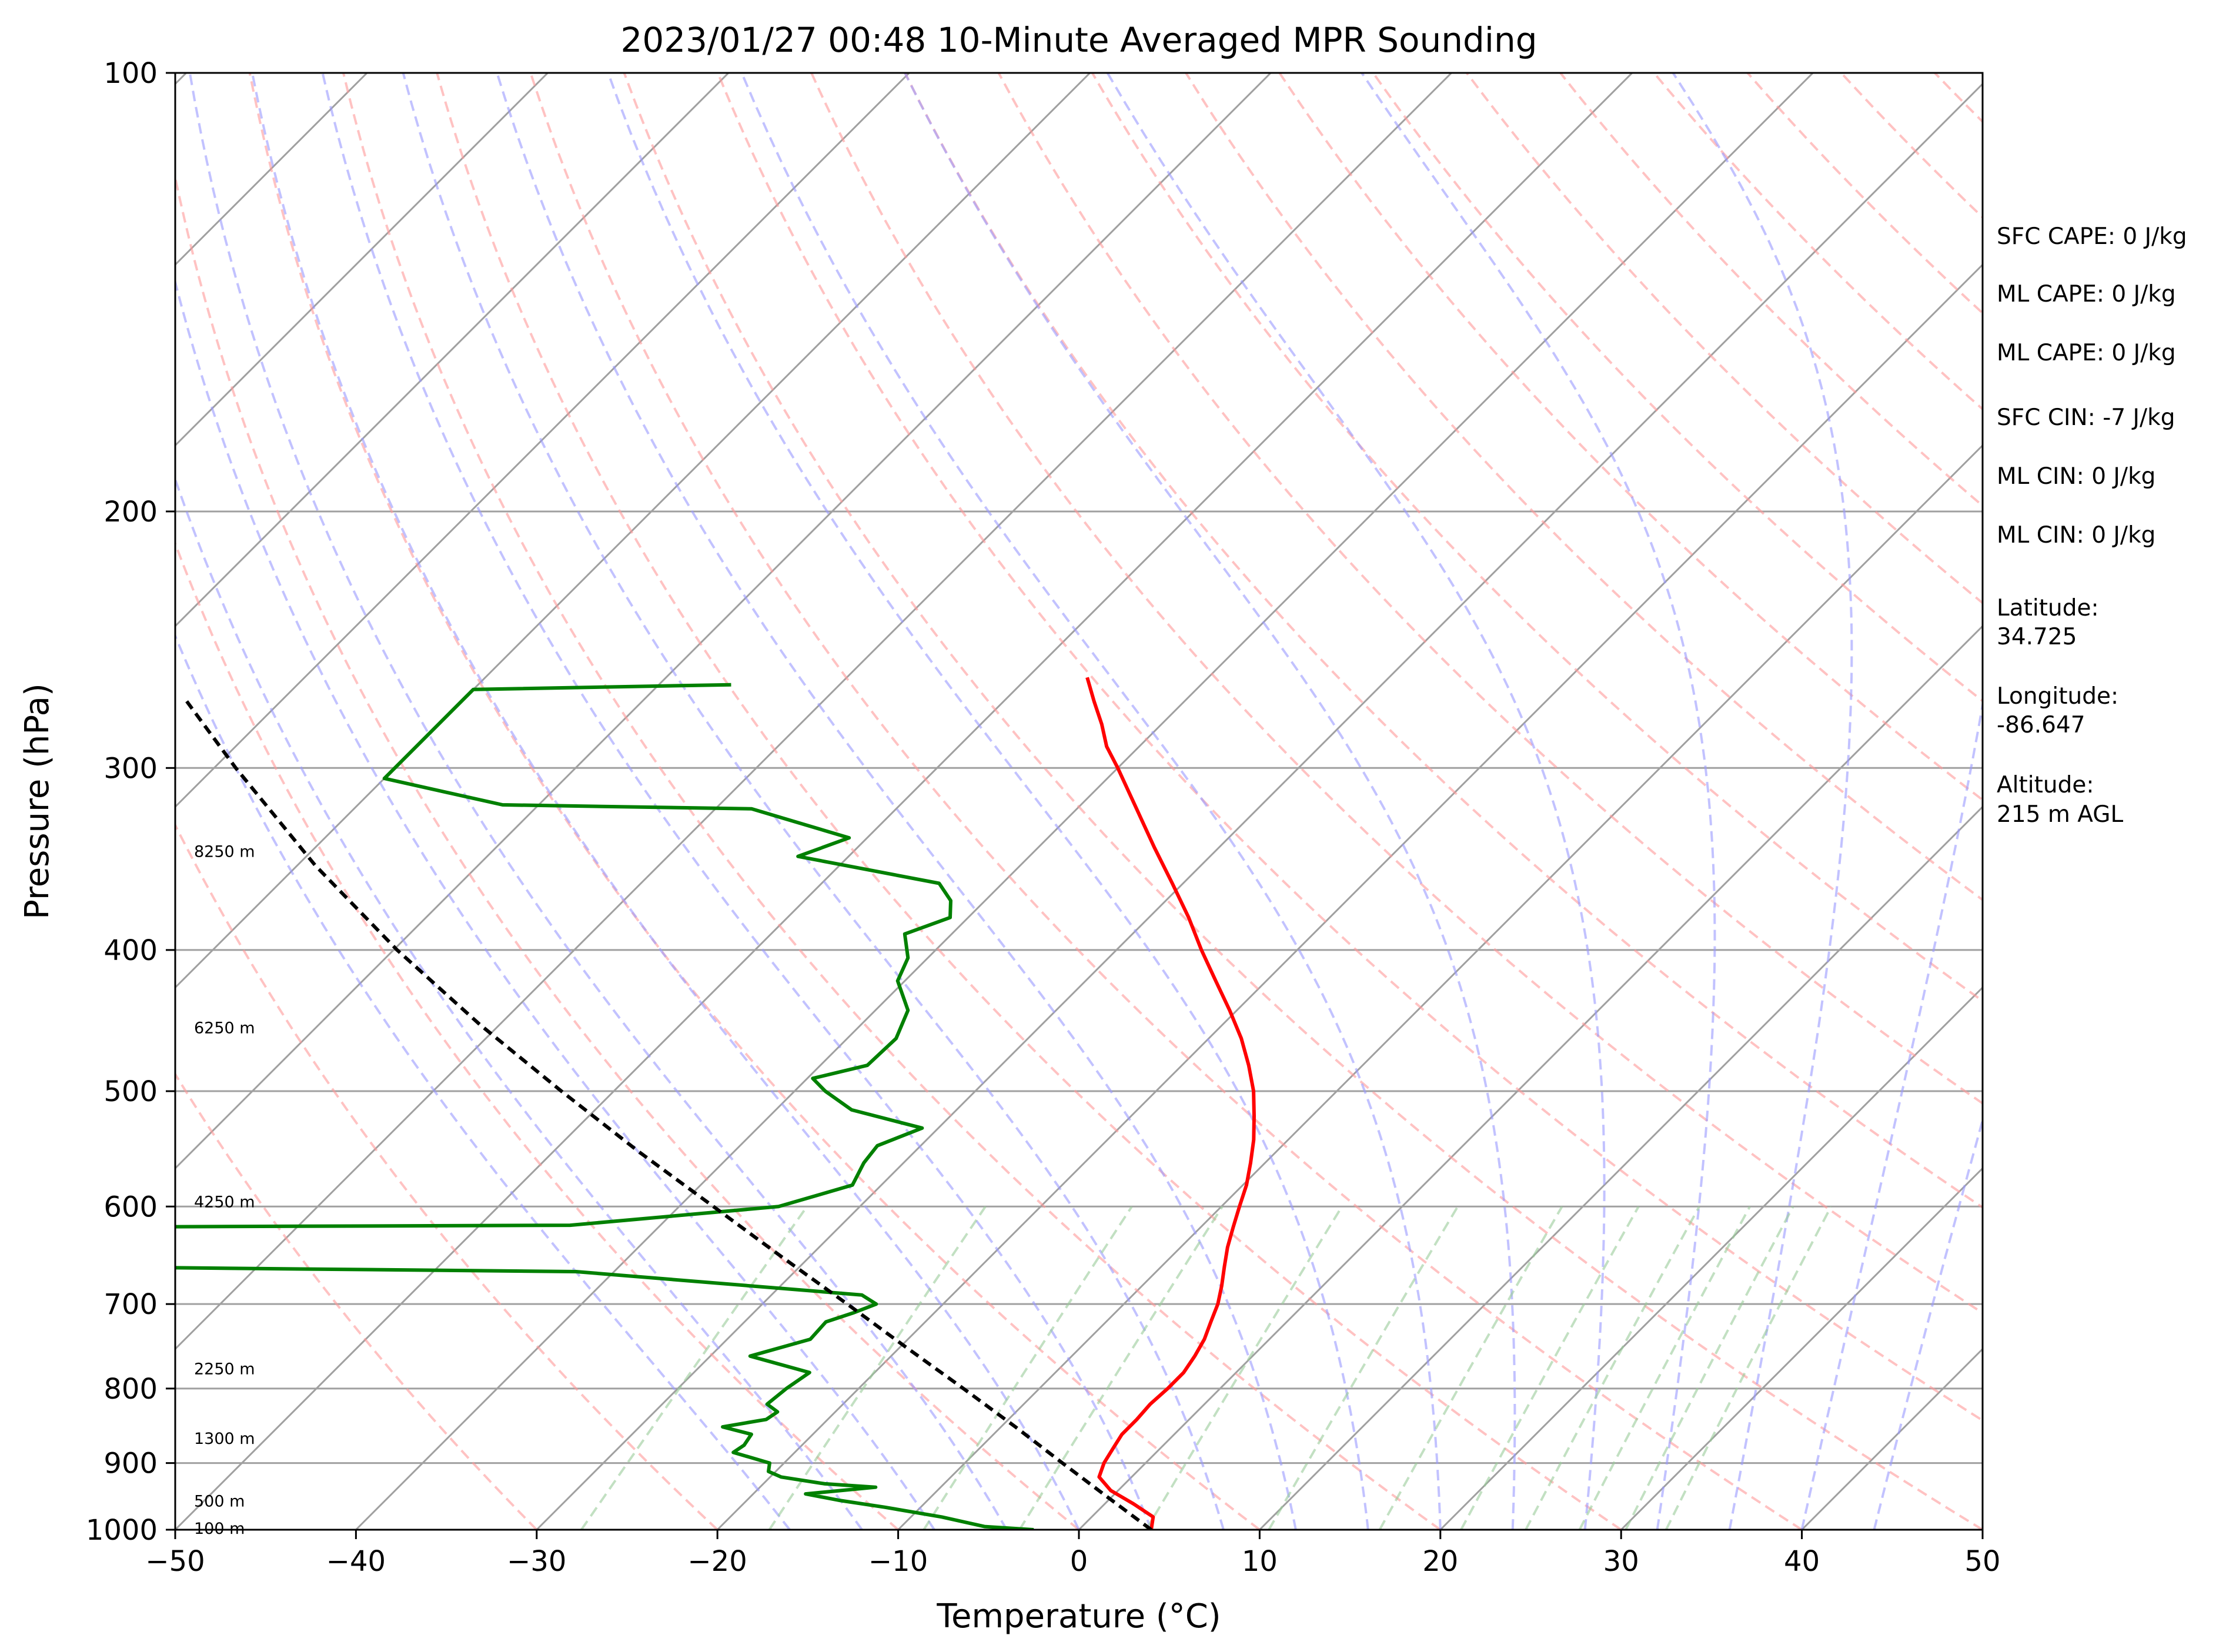  Describe the element at coordinates (1170, 1104) in the screenshot. I see `temperature-profile` at that location.